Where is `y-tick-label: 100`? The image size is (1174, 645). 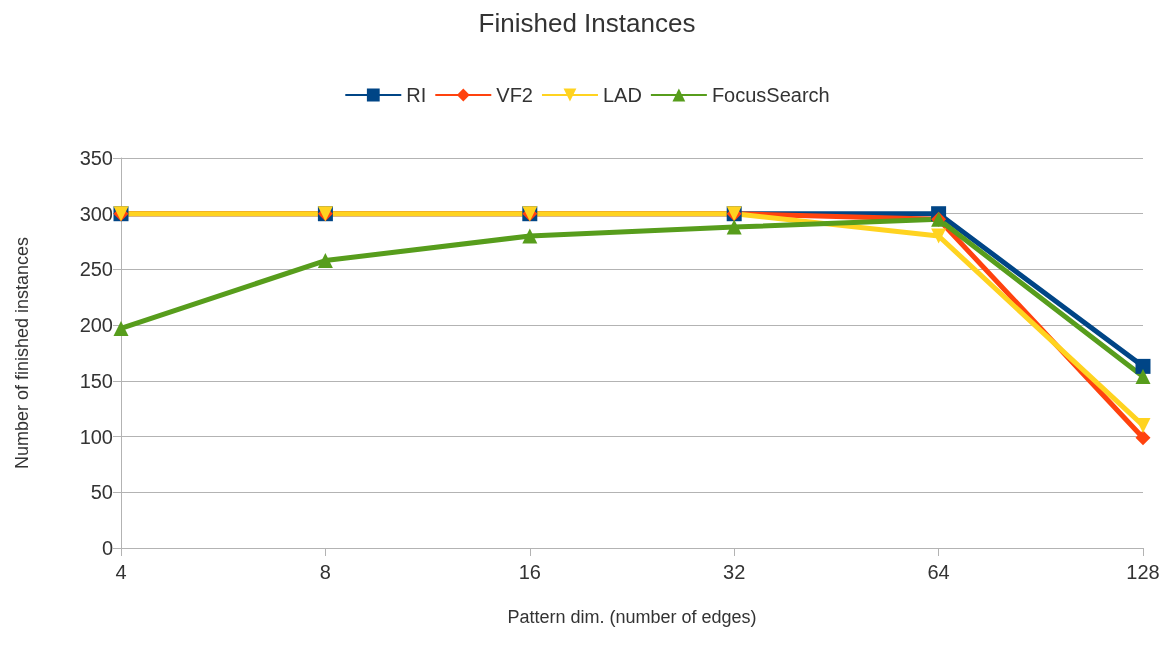
y-tick-label: 100 is located at coordinates (96, 436).